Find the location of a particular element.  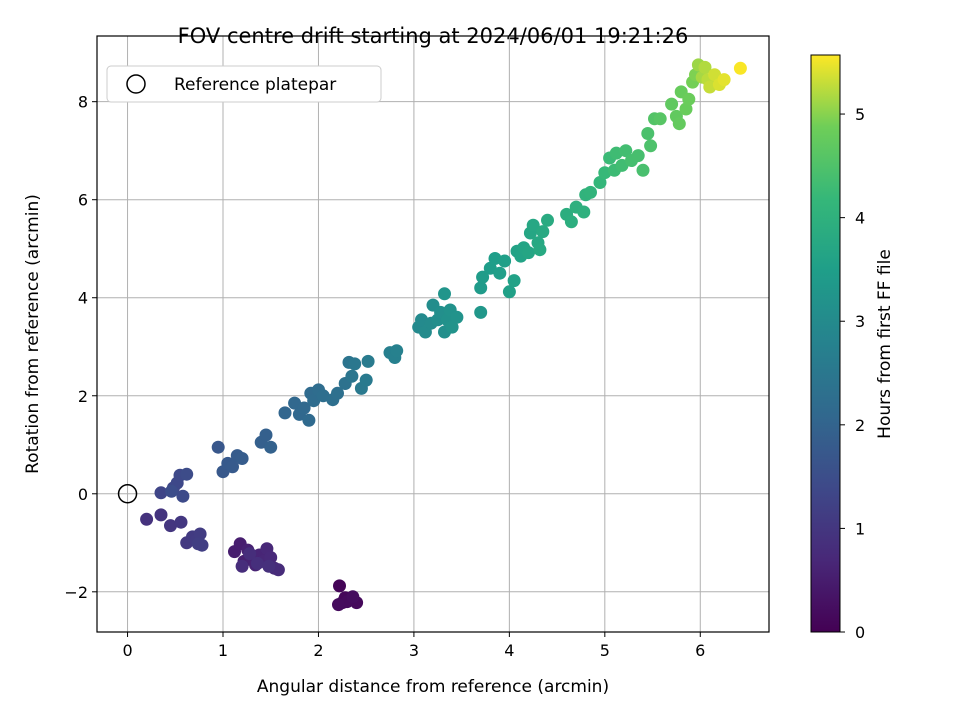

colorbar-label: Hours from first FF file is located at coordinates (885, 344).